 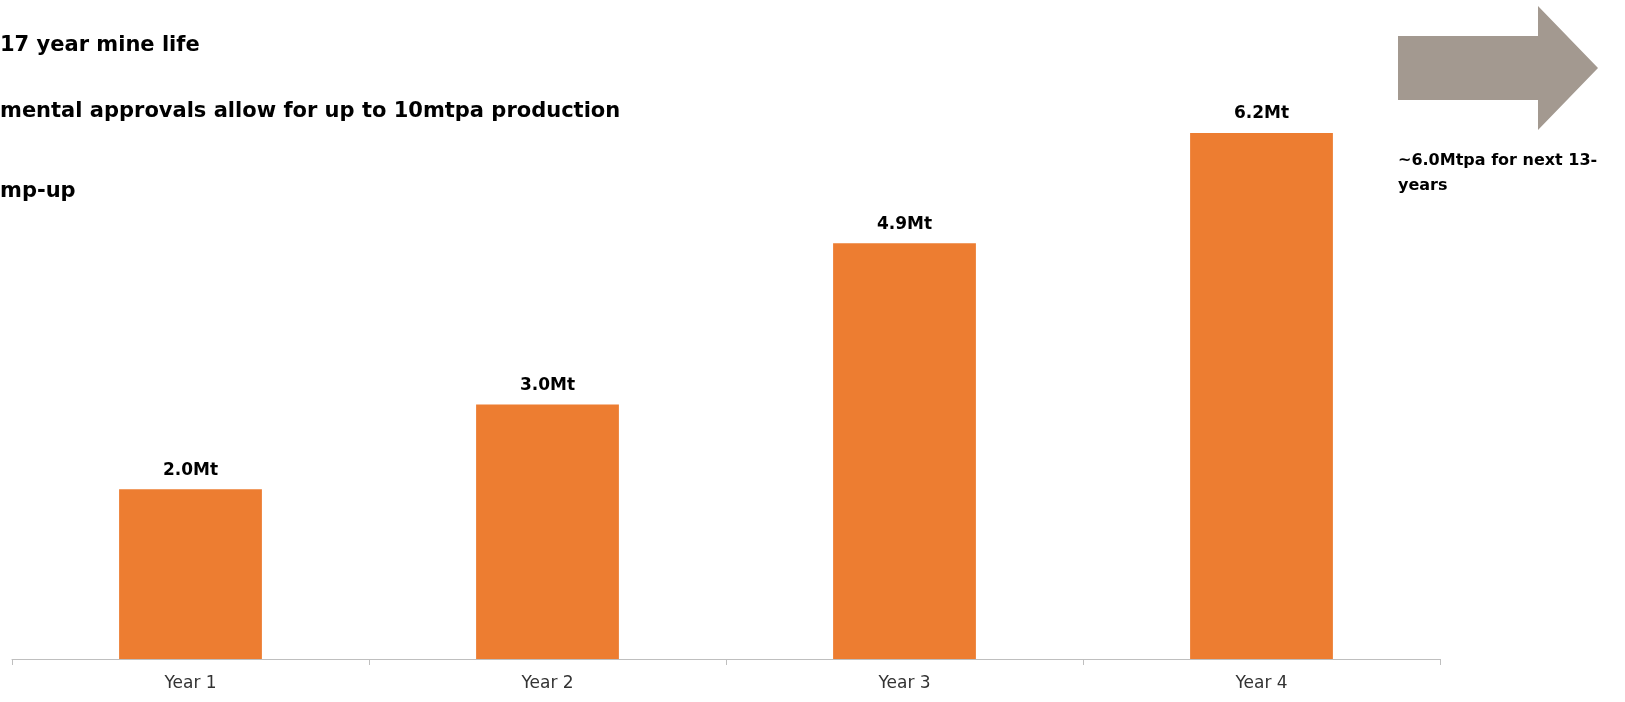 What do you see at coordinates (38, 190) in the screenshot?
I see `annotation: mp-up` at bounding box center [38, 190].